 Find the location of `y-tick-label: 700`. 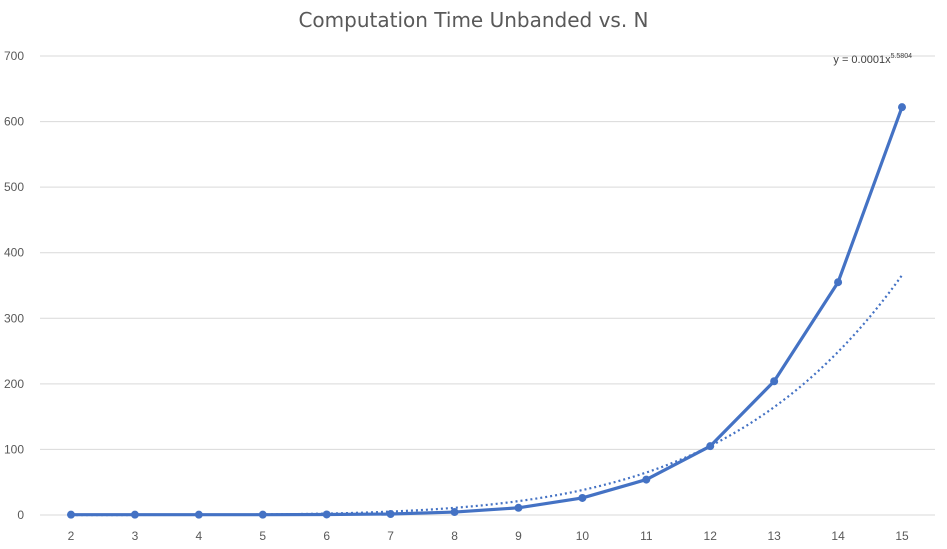

y-tick-label: 700 is located at coordinates (14, 56).